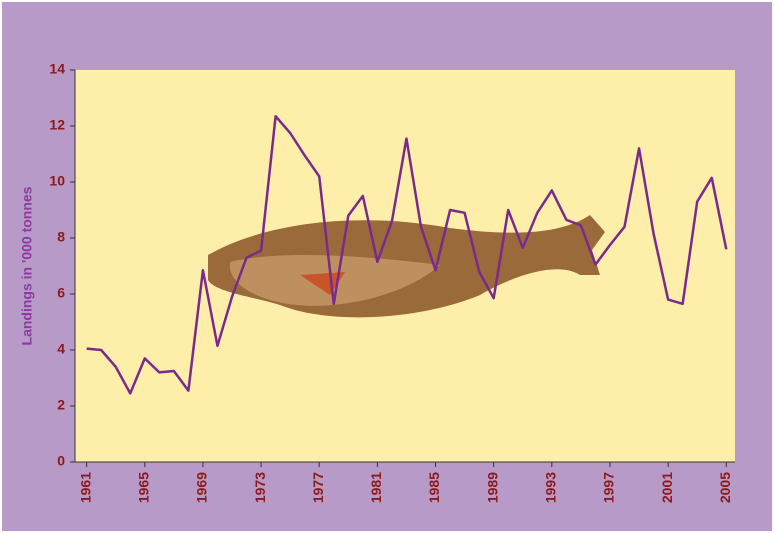 Image resolution: width=774 pixels, height=533 pixels. What do you see at coordinates (202, 487) in the screenshot?
I see `x-tick-label: 1969` at bounding box center [202, 487].